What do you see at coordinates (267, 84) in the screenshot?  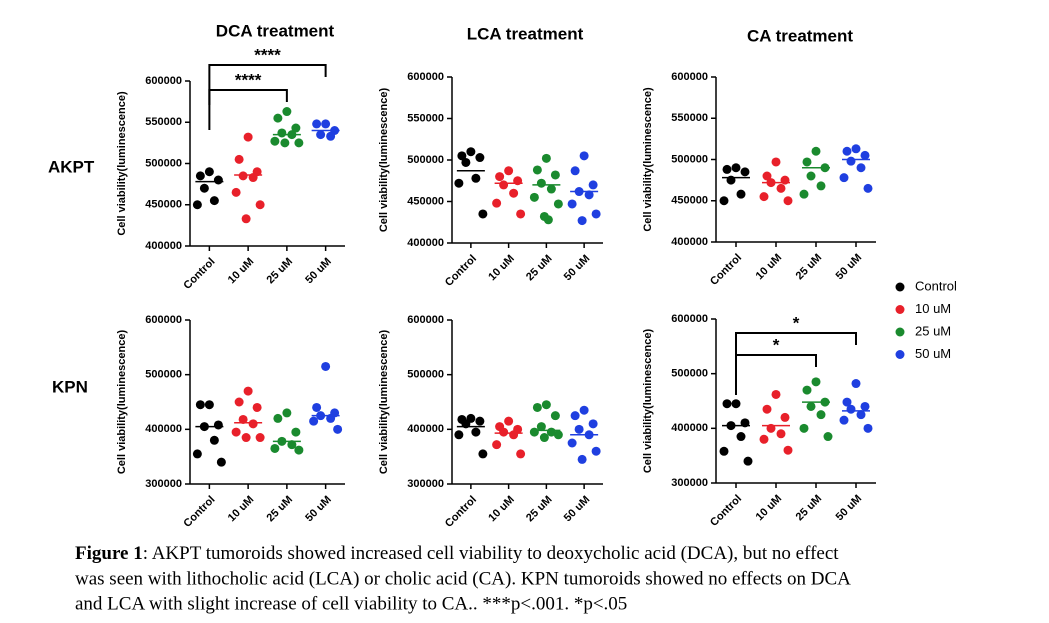 I see `significance-bracket` at bounding box center [267, 84].